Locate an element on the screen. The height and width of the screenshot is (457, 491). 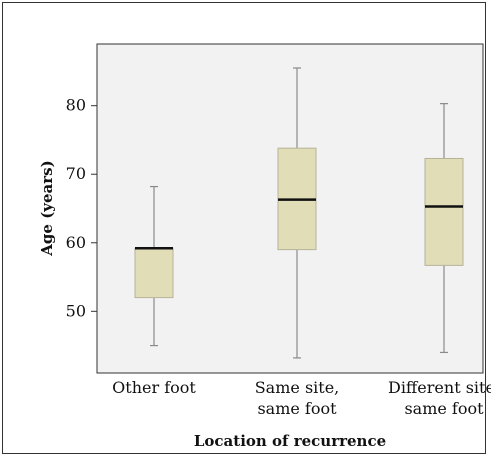
x-tick-label: Other foot is located at coordinates (154, 387).